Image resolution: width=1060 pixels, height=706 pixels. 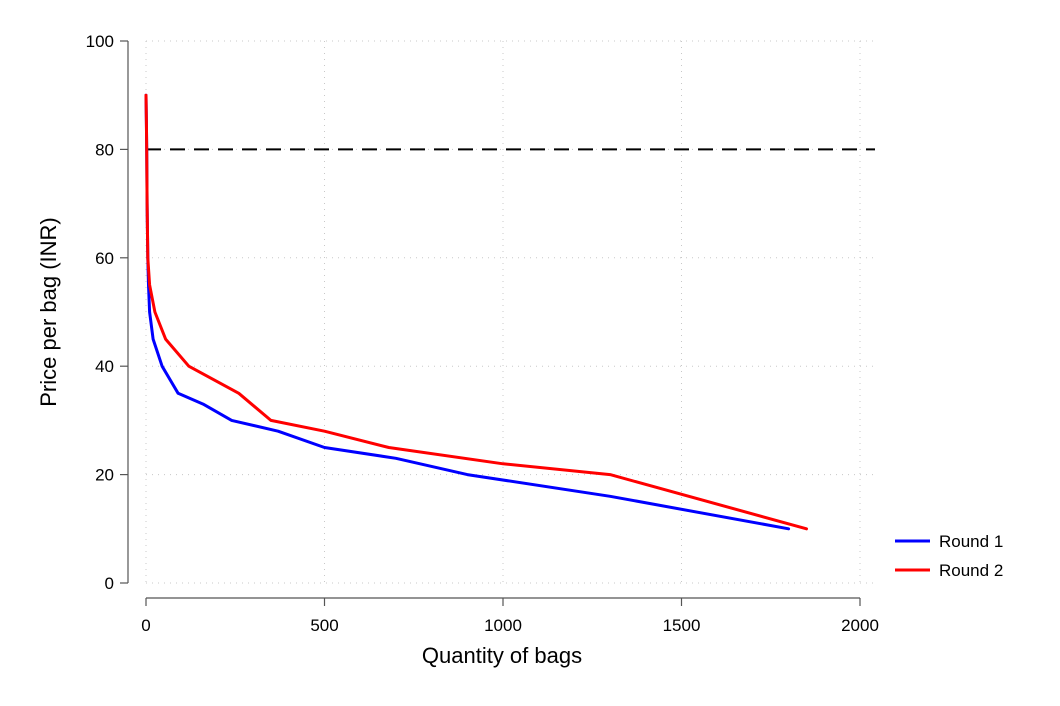 What do you see at coordinates (860, 625) in the screenshot?
I see `x-tick-label-4: 2000` at bounding box center [860, 625].